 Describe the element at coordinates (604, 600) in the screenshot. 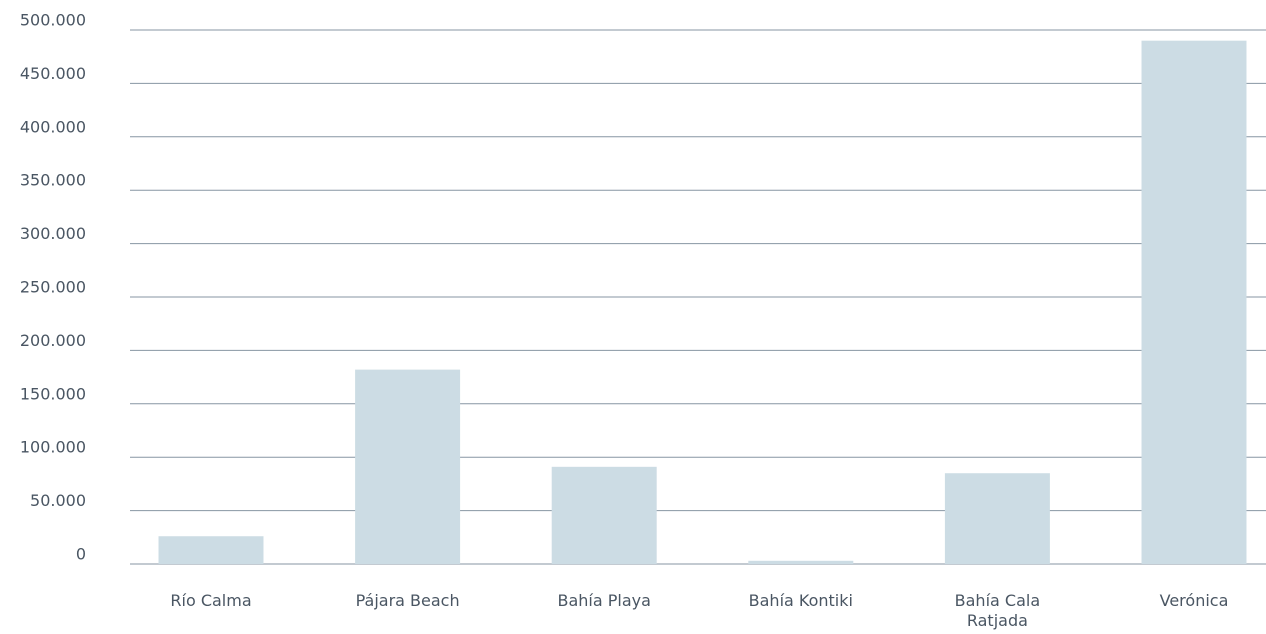

I see `x-tick-label: Bahía Playa` at that location.